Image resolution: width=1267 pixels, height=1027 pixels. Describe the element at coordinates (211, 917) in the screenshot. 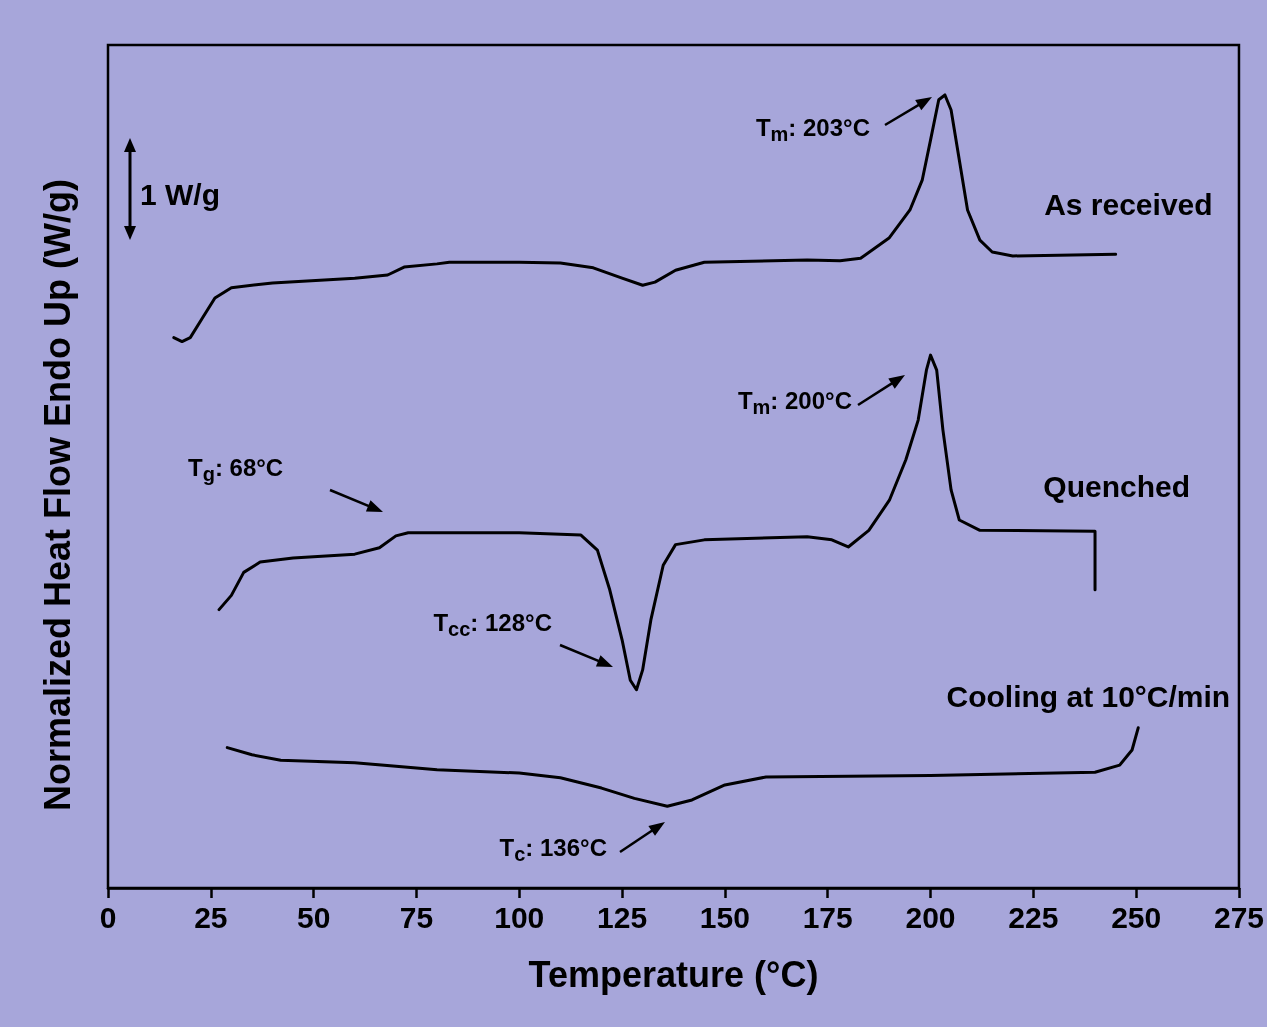

I see `x-tick-label: 25` at that location.